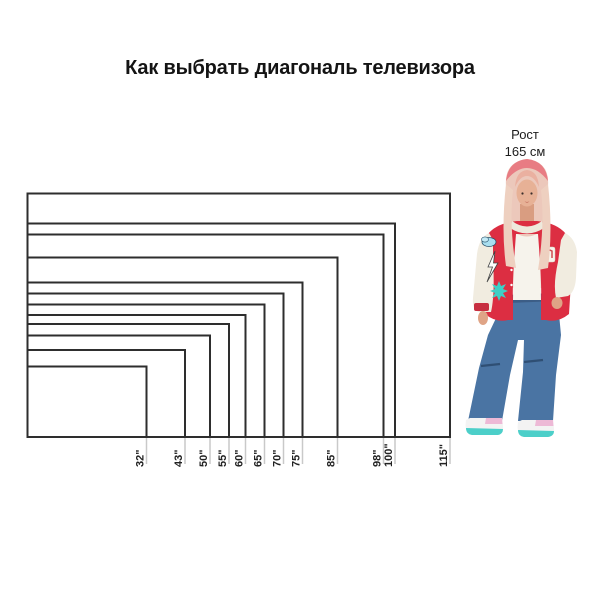 Image resolution: width=600 pixels, height=600 pixels. I want to click on size-label-43: 43", so click(179, 458).